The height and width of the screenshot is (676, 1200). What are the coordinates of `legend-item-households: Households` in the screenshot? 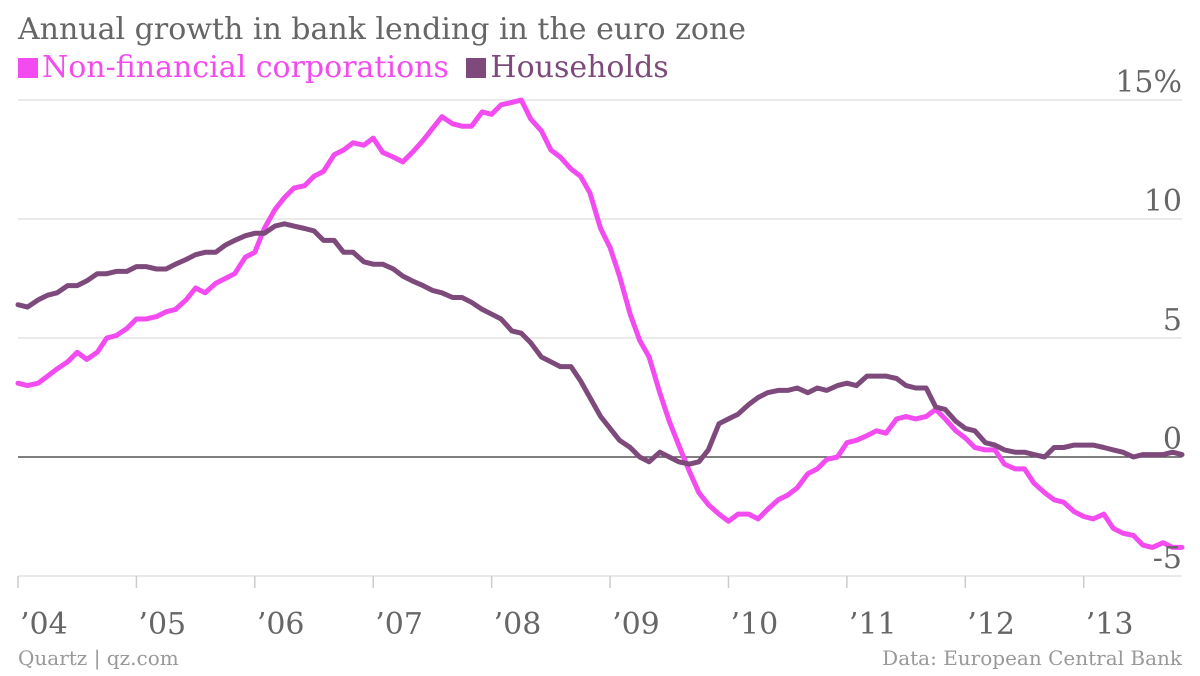 It's located at (567, 68).